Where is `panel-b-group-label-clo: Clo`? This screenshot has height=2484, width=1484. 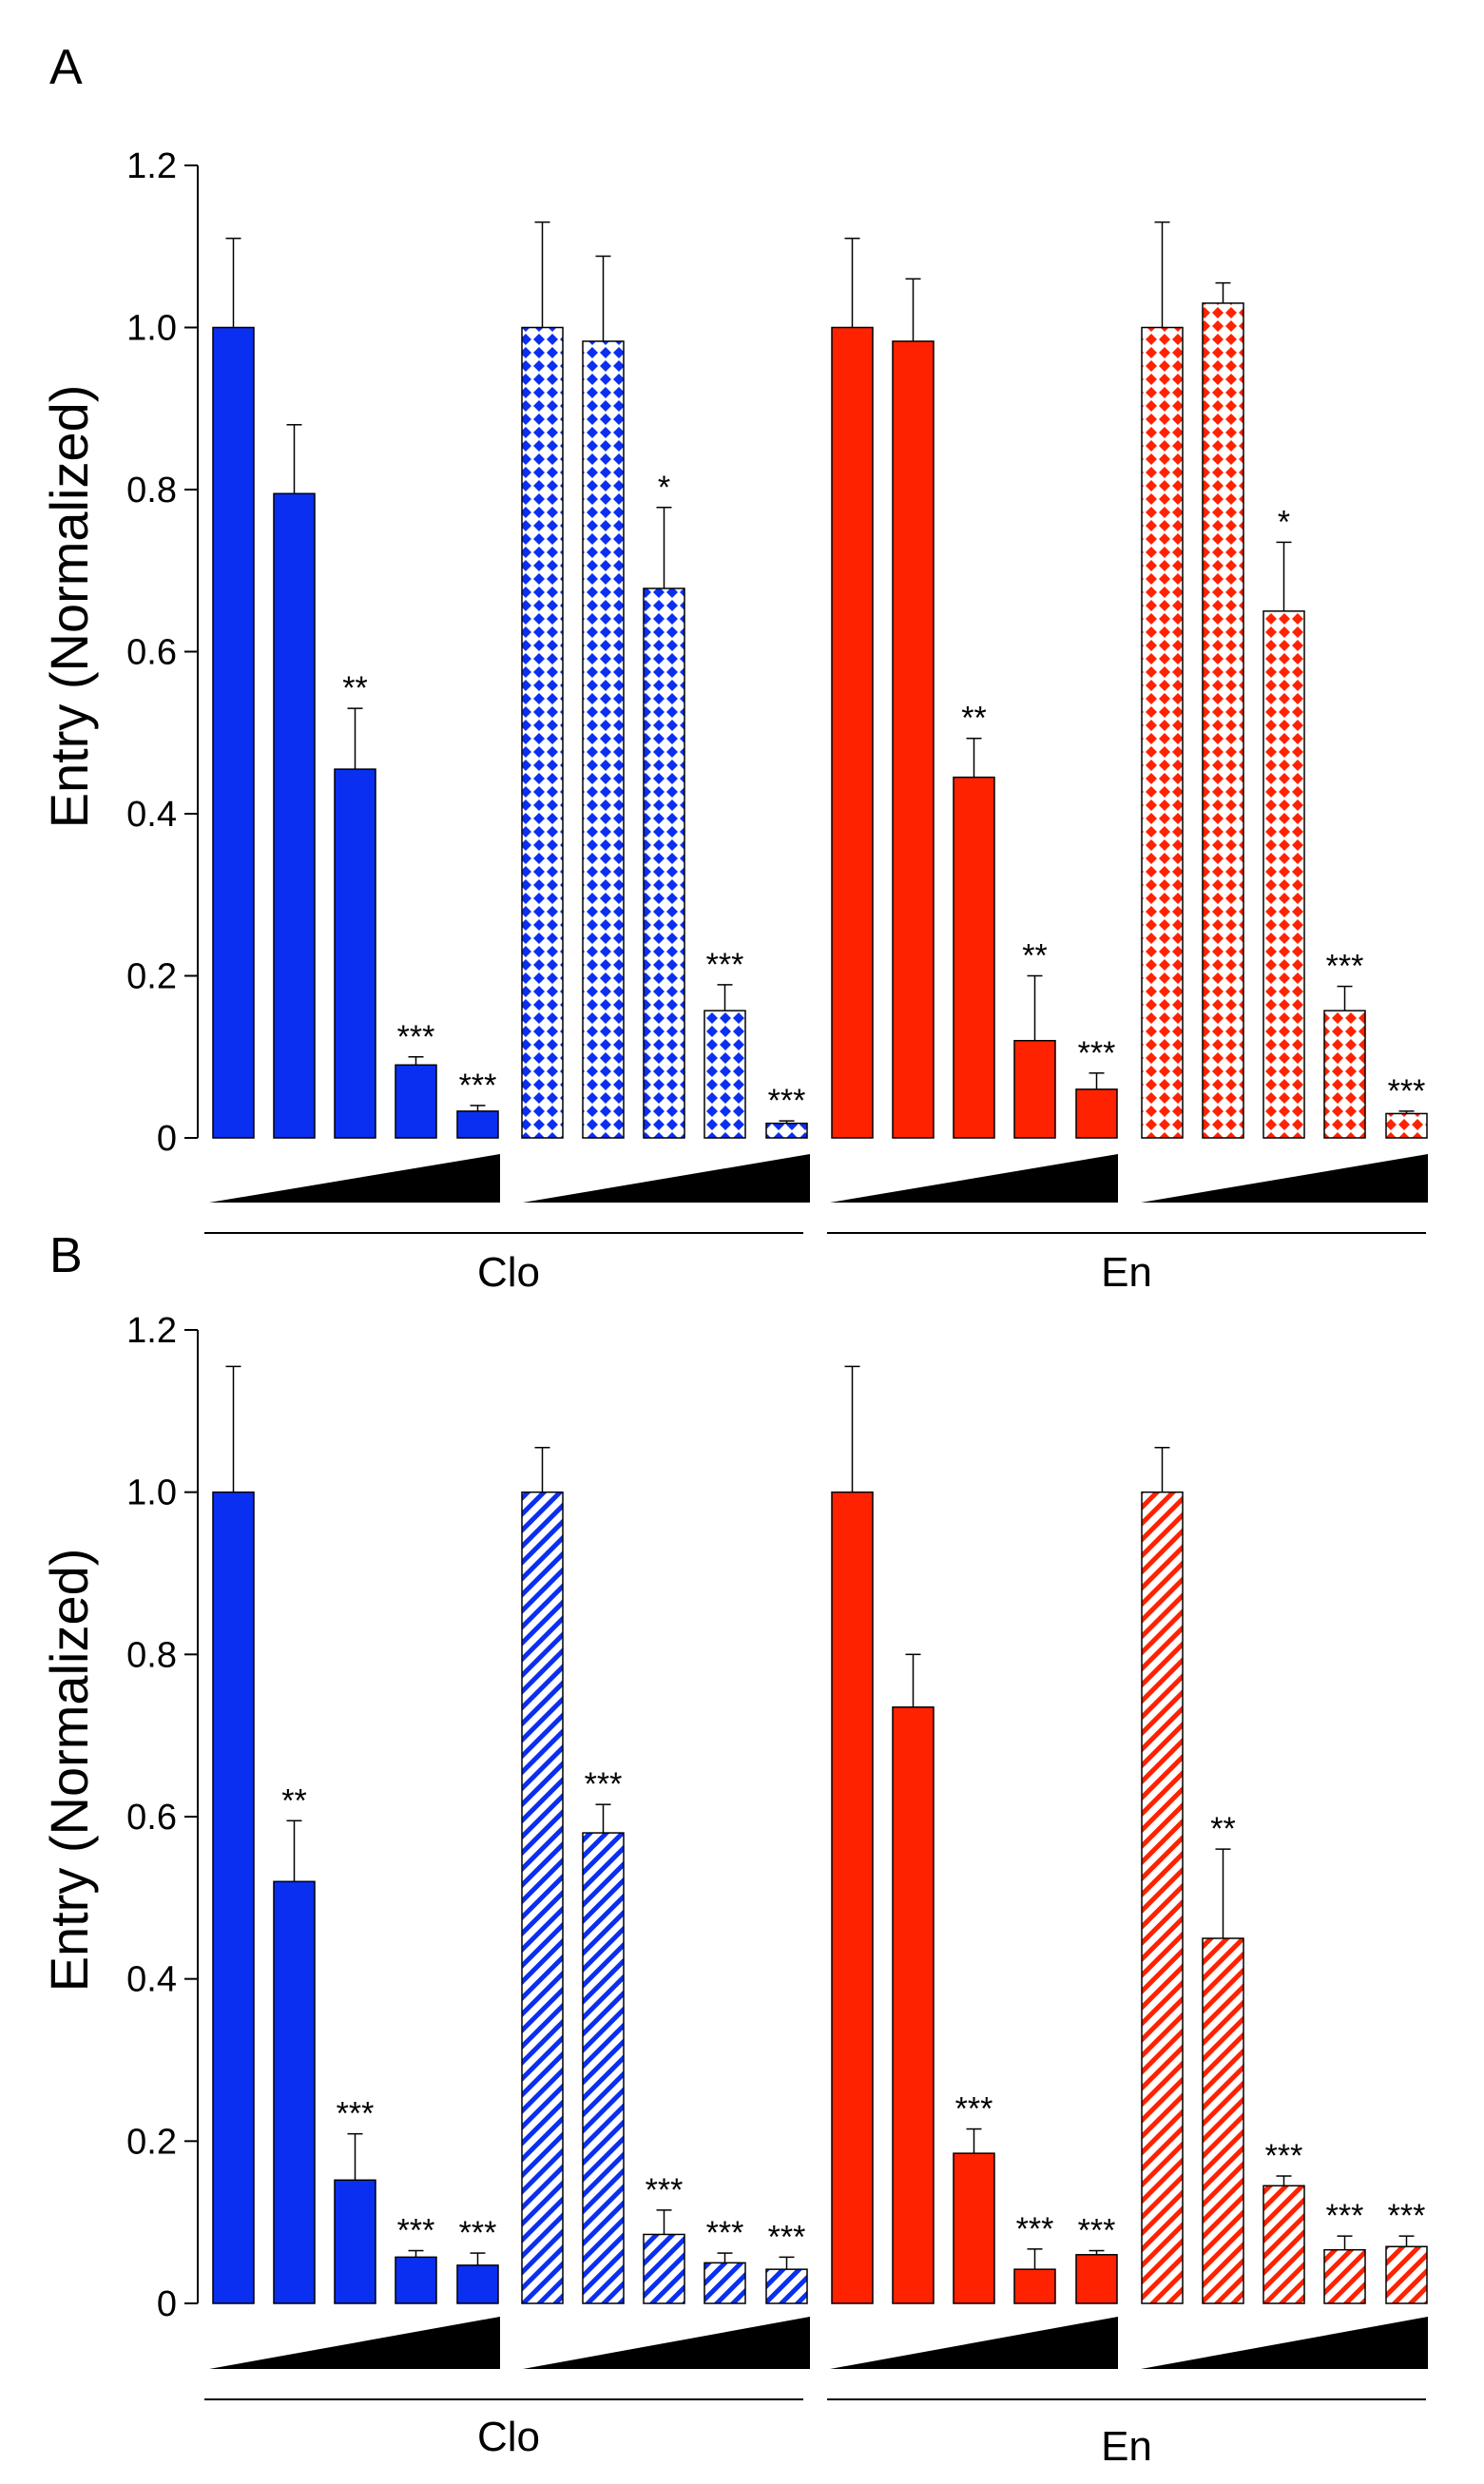 panel-b-group-label-clo: Clo is located at coordinates (508, 2437).